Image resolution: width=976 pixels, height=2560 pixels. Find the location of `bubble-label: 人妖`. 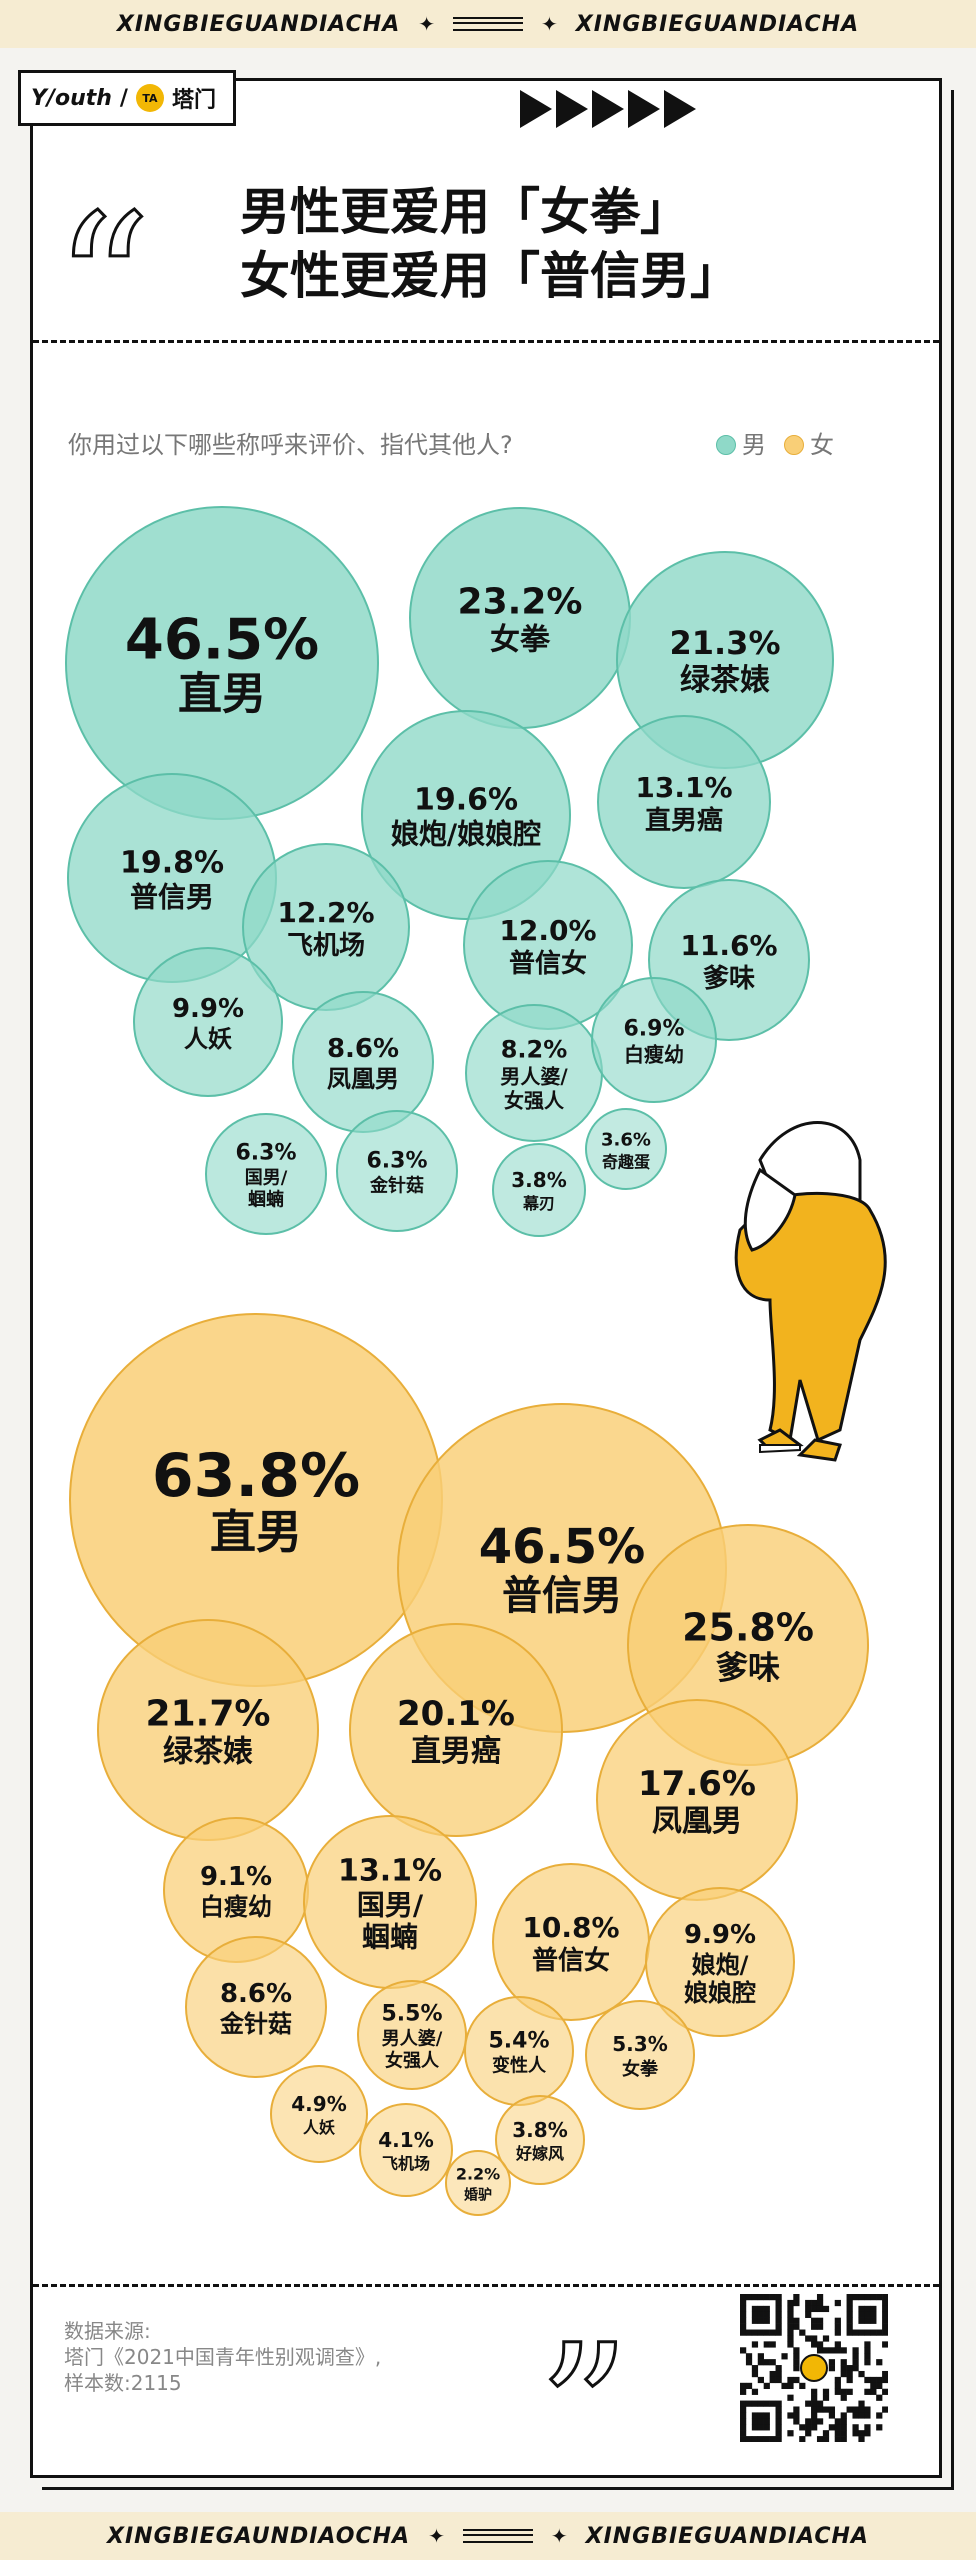

bubble-label: 人妖 is located at coordinates (208, 1039).